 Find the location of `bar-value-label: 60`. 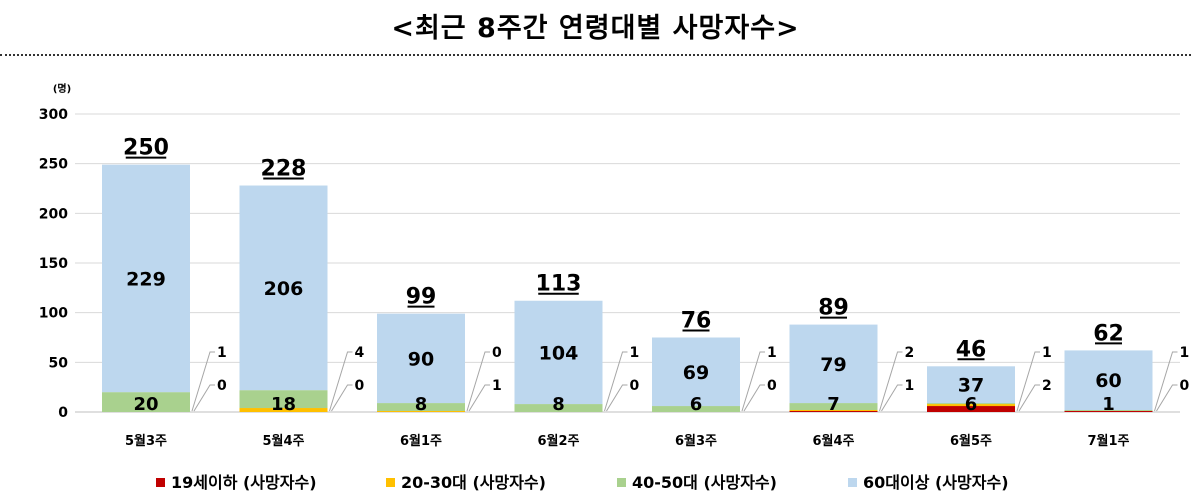

bar-value-label: 60 is located at coordinates (1108, 381).